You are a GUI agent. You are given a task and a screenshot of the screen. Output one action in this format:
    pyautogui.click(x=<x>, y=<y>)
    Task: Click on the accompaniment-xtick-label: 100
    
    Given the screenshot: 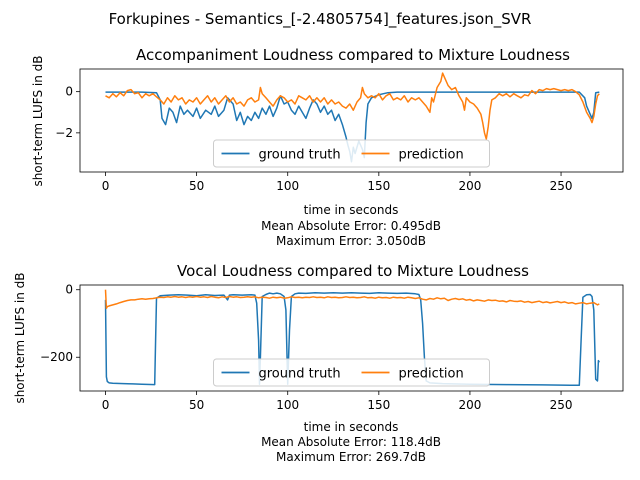 What is the action you would take?
    pyautogui.click(x=287, y=186)
    